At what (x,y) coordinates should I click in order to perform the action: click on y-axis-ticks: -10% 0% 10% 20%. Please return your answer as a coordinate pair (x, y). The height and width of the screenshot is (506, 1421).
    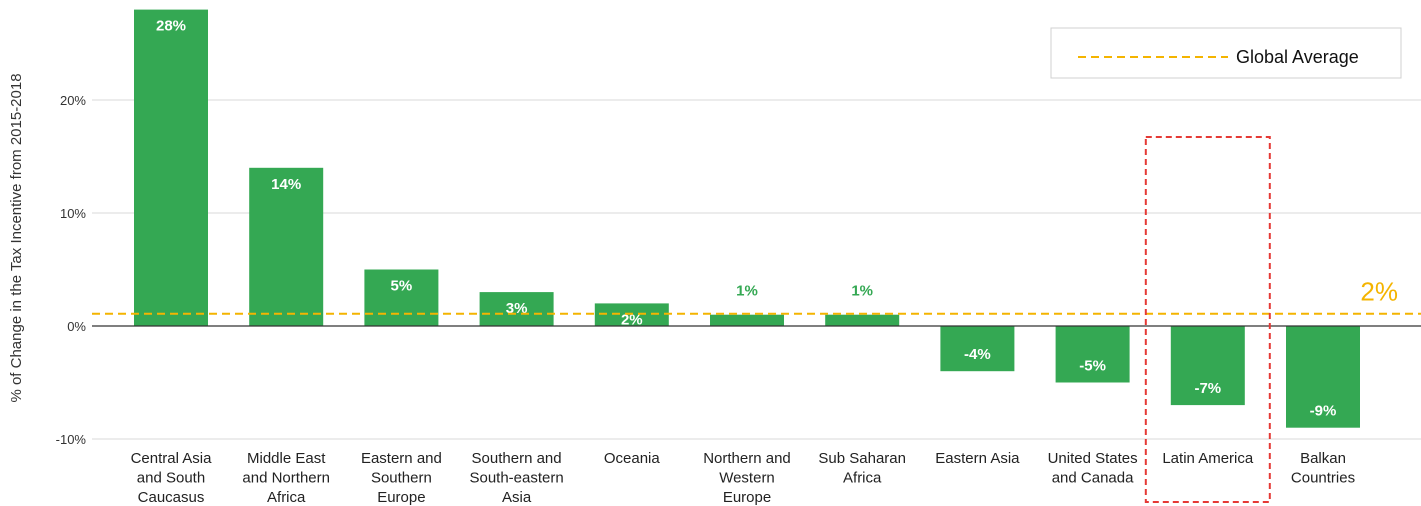
    Looking at the image, I should click on (71, 270).